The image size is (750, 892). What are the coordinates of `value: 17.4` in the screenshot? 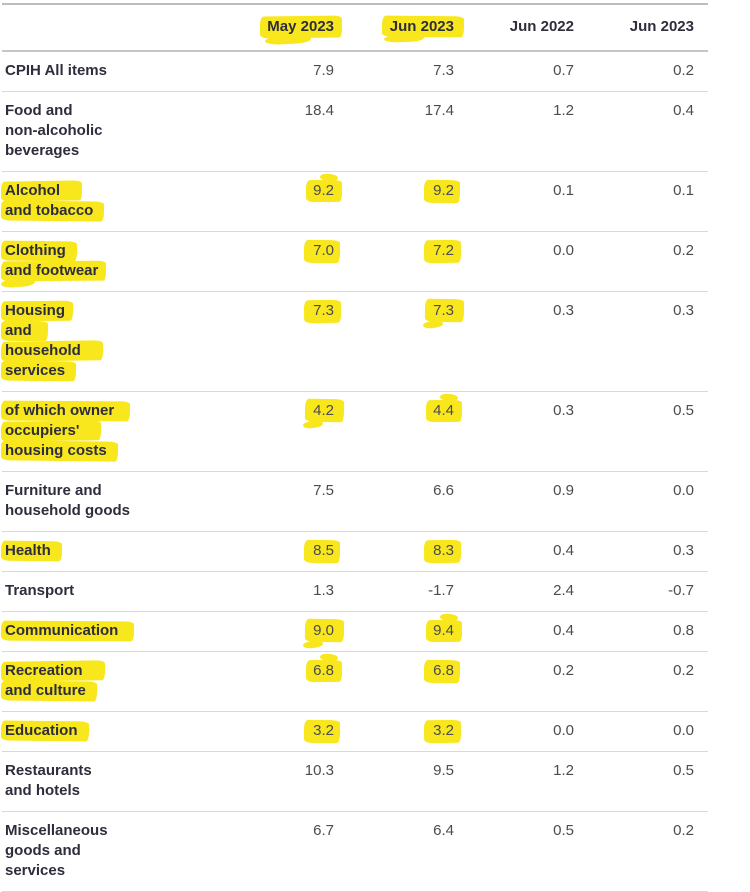 It's located at (439, 110).